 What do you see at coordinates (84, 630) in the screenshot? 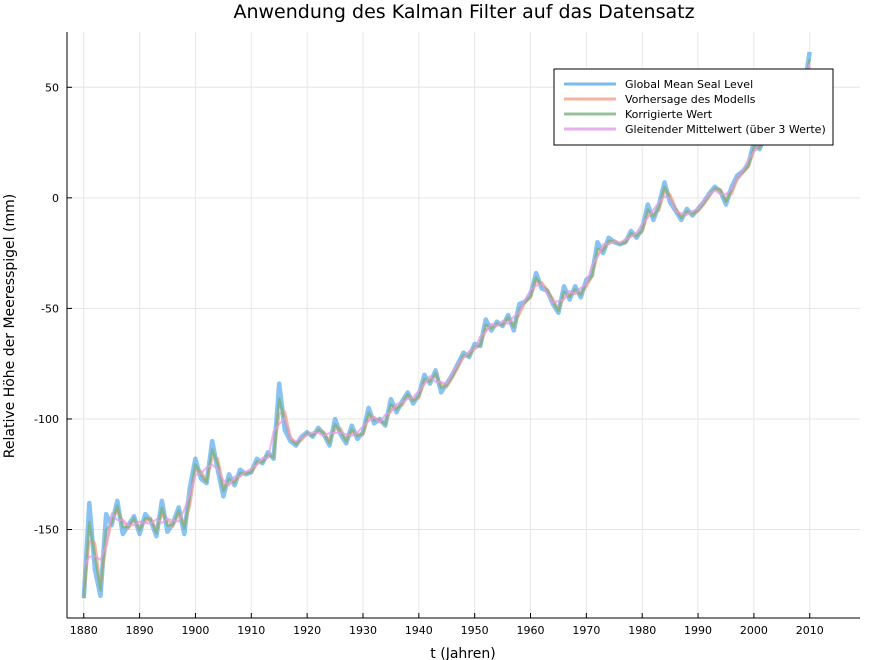
I see `x-tick-label: 1880` at bounding box center [84, 630].